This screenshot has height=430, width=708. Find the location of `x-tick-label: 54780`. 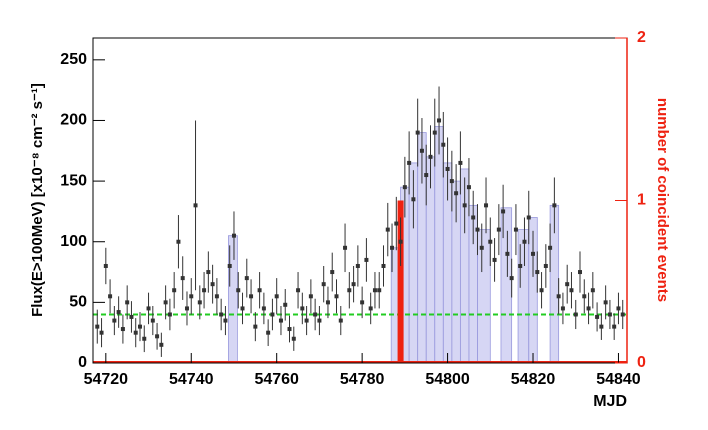

x-tick-label: 54780 is located at coordinates (362, 379).